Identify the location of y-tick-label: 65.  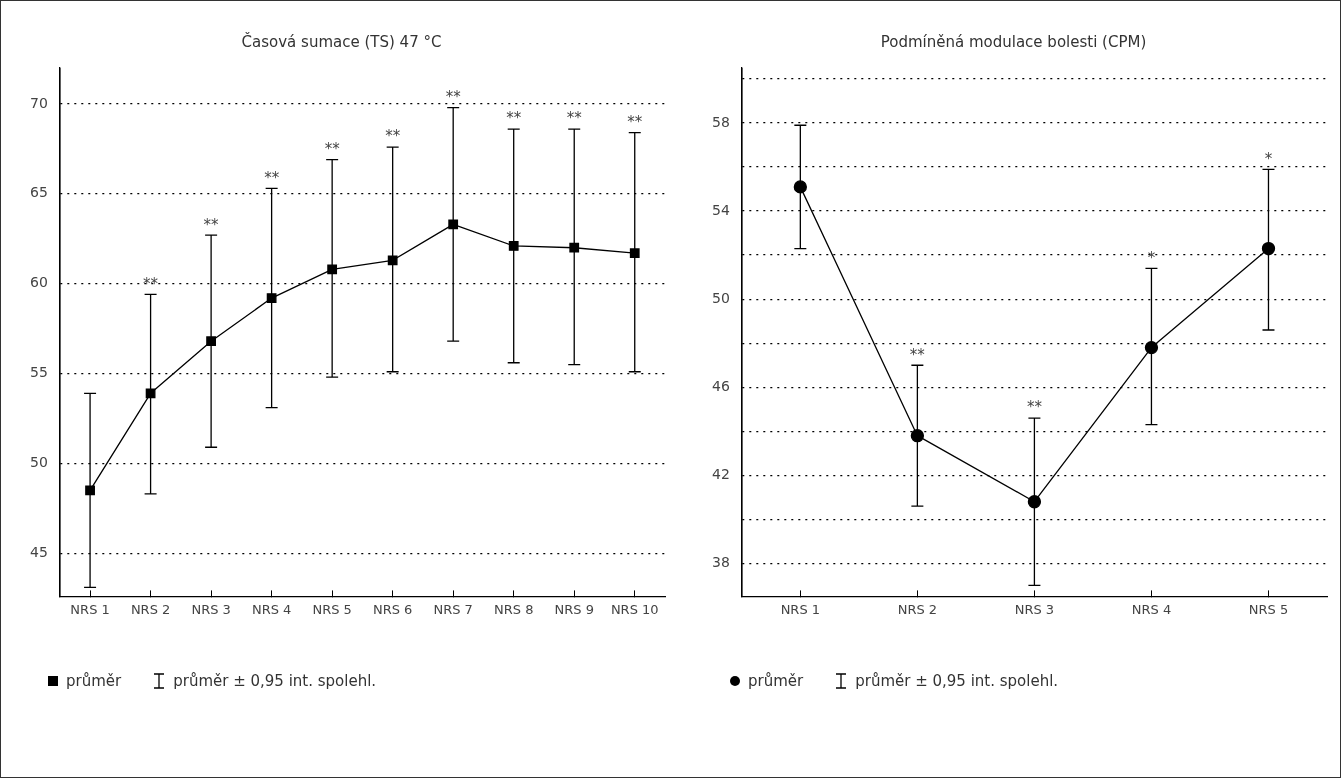
(38, 192).